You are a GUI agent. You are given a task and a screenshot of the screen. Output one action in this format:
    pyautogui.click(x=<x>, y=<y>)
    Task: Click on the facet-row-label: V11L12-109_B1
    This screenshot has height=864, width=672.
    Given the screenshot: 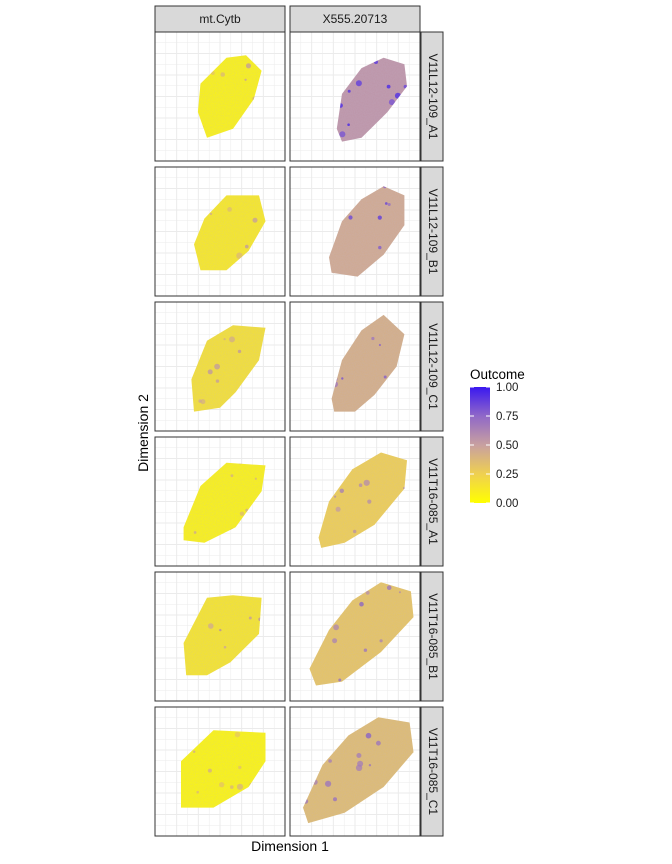 What is the action you would take?
    pyautogui.click(x=433, y=232)
    